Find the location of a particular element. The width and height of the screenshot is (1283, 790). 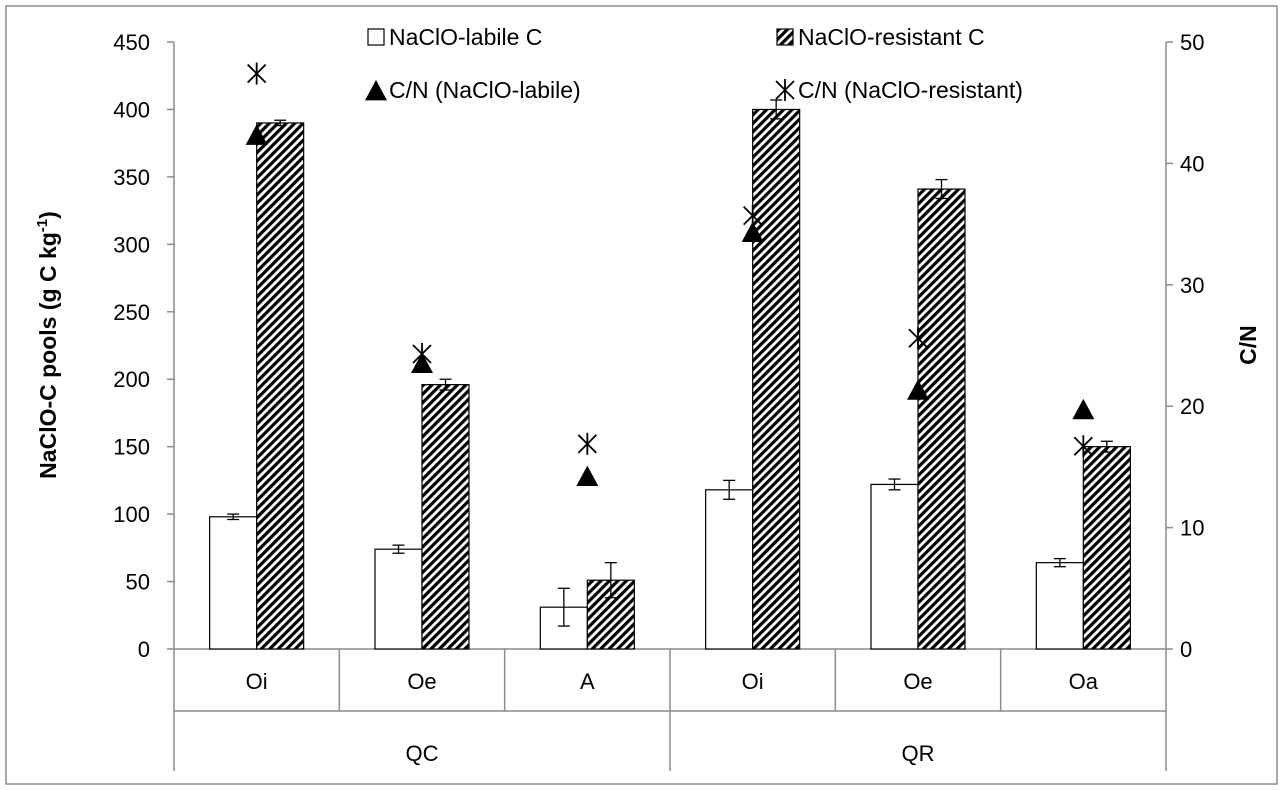

y-axis-left-title: NaClO-C pools (g C kg-1) is located at coordinates (47, 345).